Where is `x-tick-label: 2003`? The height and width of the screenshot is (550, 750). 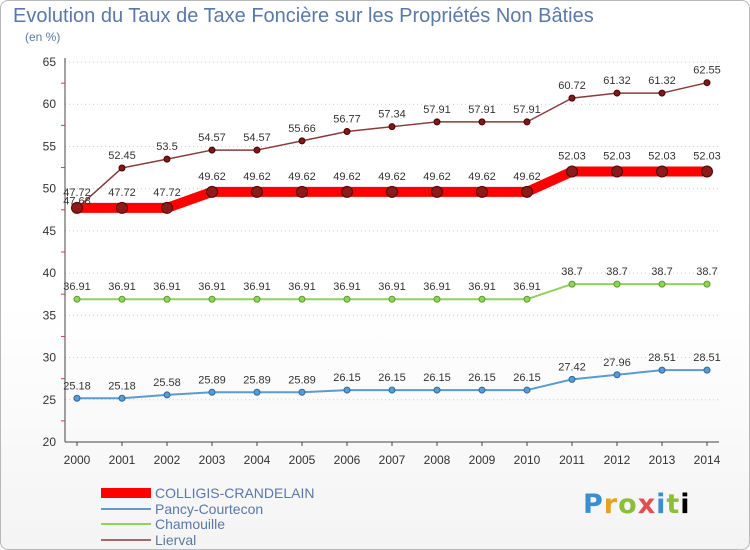 x-tick-label: 2003 is located at coordinates (212, 460).